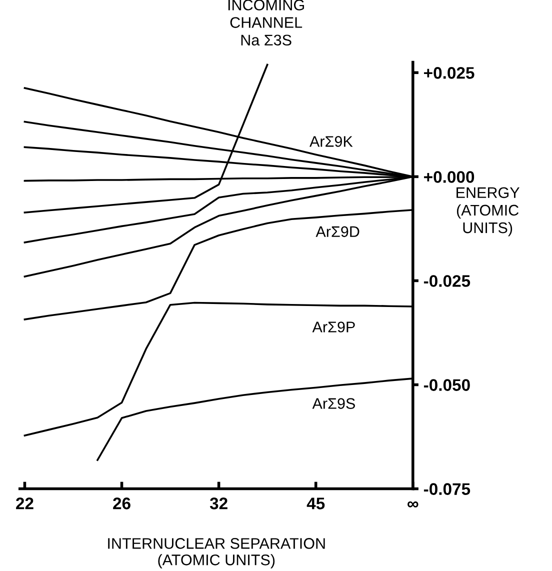 Image resolution: width=552 pixels, height=571 pixels. Describe the element at coordinates (266, 23) in the screenshot. I see `text: INCOMING CHANNEL Na Σ3S` at that location.